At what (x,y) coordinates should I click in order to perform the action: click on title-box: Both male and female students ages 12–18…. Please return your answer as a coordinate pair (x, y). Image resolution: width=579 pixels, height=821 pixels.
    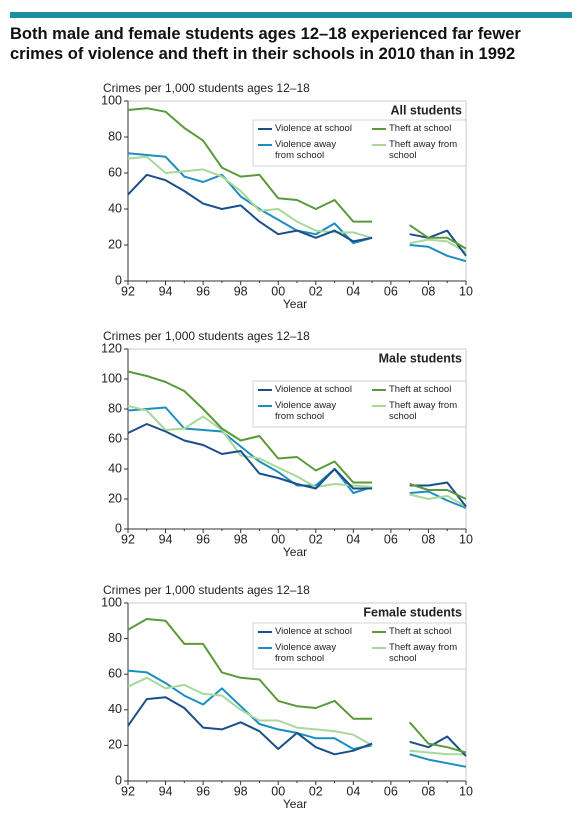
    Looking at the image, I should click on (265, 44).